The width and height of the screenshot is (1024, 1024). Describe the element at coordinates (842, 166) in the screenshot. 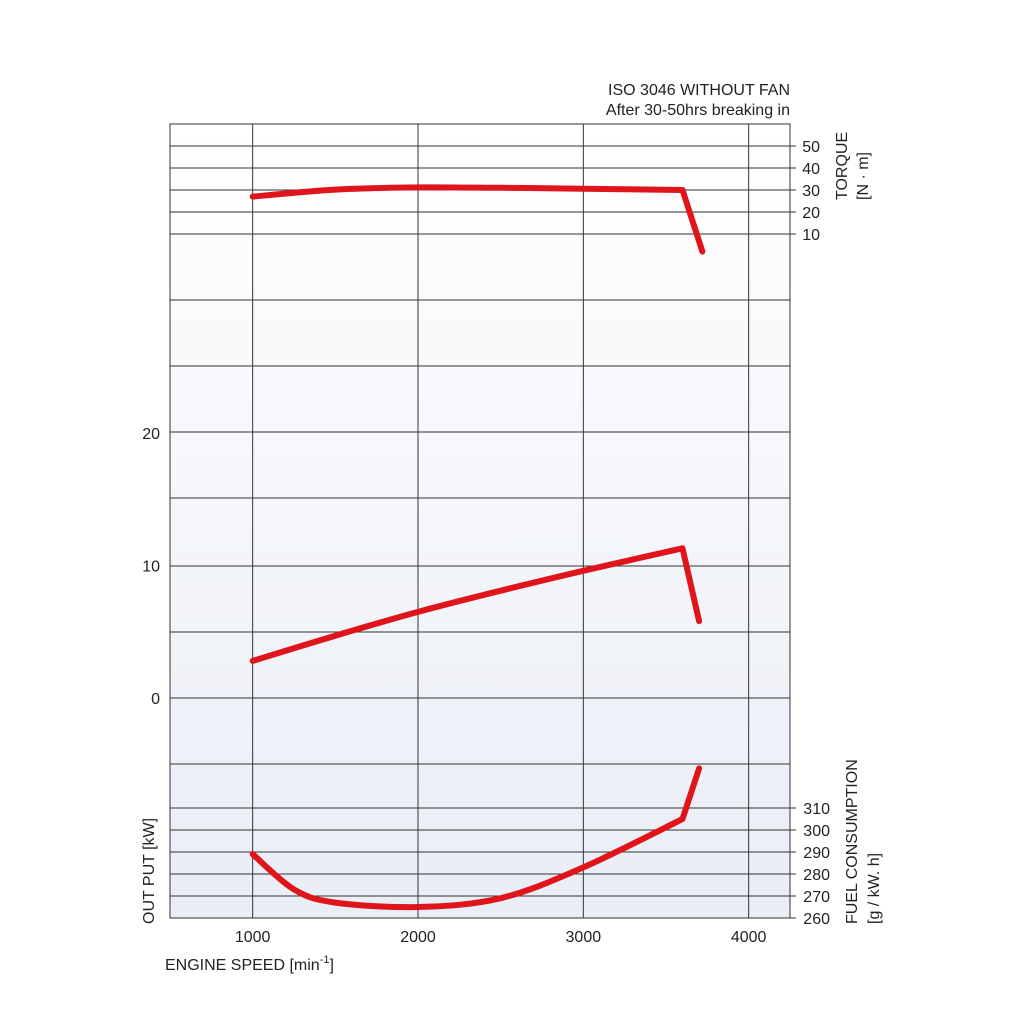

I see `torque-axis-title: TORQUE` at that location.